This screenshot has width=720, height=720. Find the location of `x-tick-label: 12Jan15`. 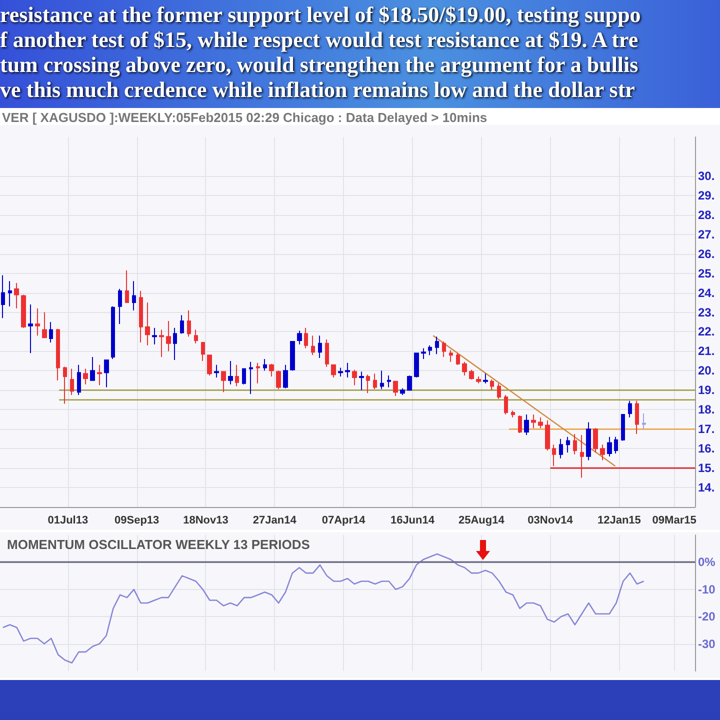

x-tick-label: 12Jan15 is located at coordinates (619, 520).